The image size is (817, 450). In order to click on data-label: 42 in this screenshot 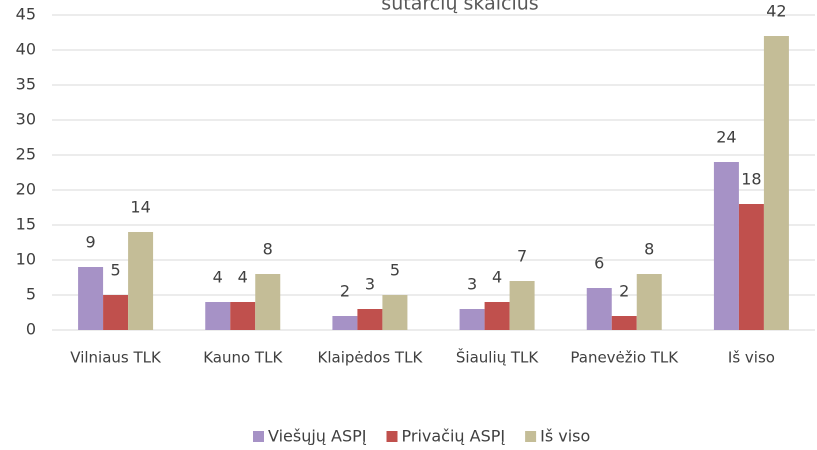, I will do `click(776, 11)`.